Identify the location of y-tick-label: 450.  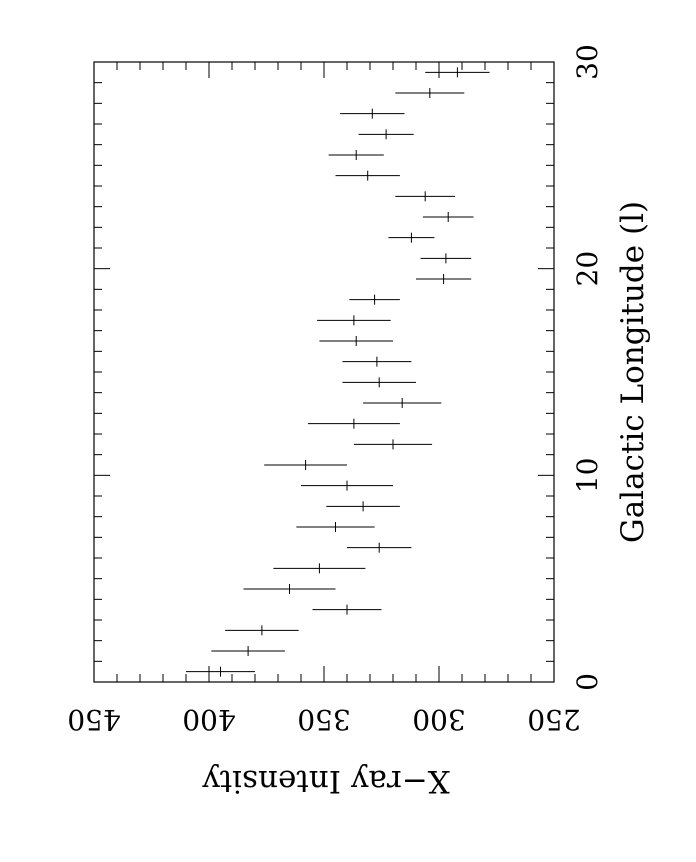
(93, 719).